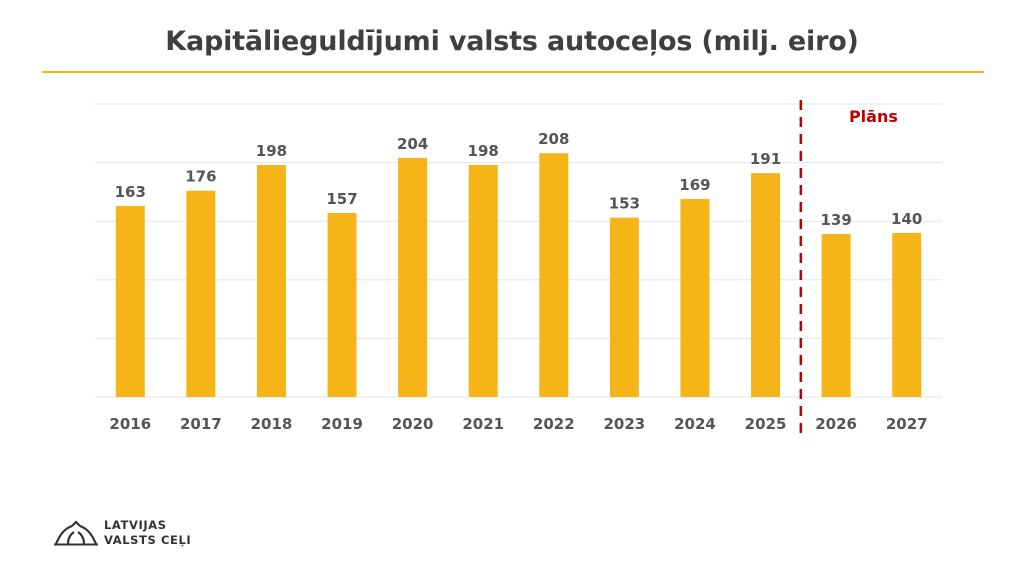  What do you see at coordinates (148, 540) in the screenshot?
I see `logo-line-2: VALSTS CEĻI` at bounding box center [148, 540].